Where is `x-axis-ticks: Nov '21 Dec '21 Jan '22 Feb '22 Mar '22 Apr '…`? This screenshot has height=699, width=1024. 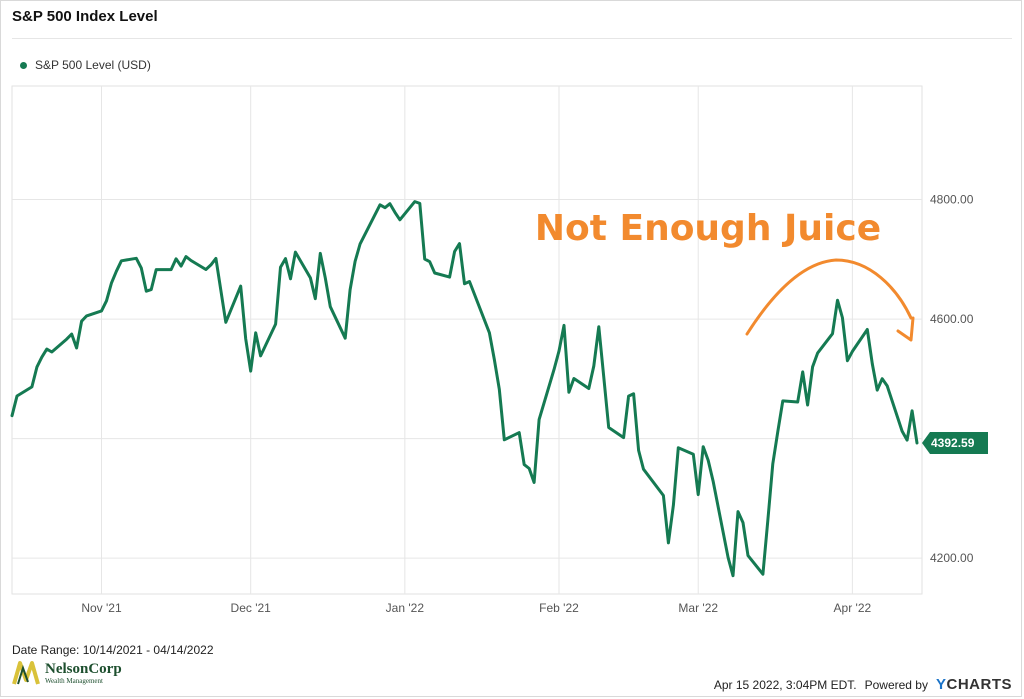 x-axis-ticks: Nov '21 Dec '21 Jan '22 Feb '22 Mar '22 Apr '… is located at coordinates (476, 608).